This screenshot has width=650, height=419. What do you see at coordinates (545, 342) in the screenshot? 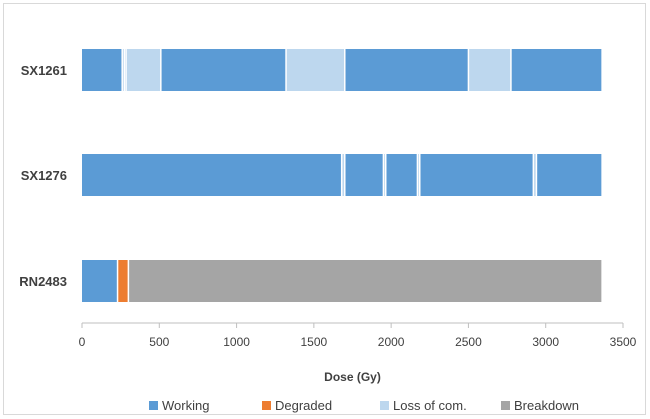
I see `x-tick-label: 3000` at bounding box center [545, 342].